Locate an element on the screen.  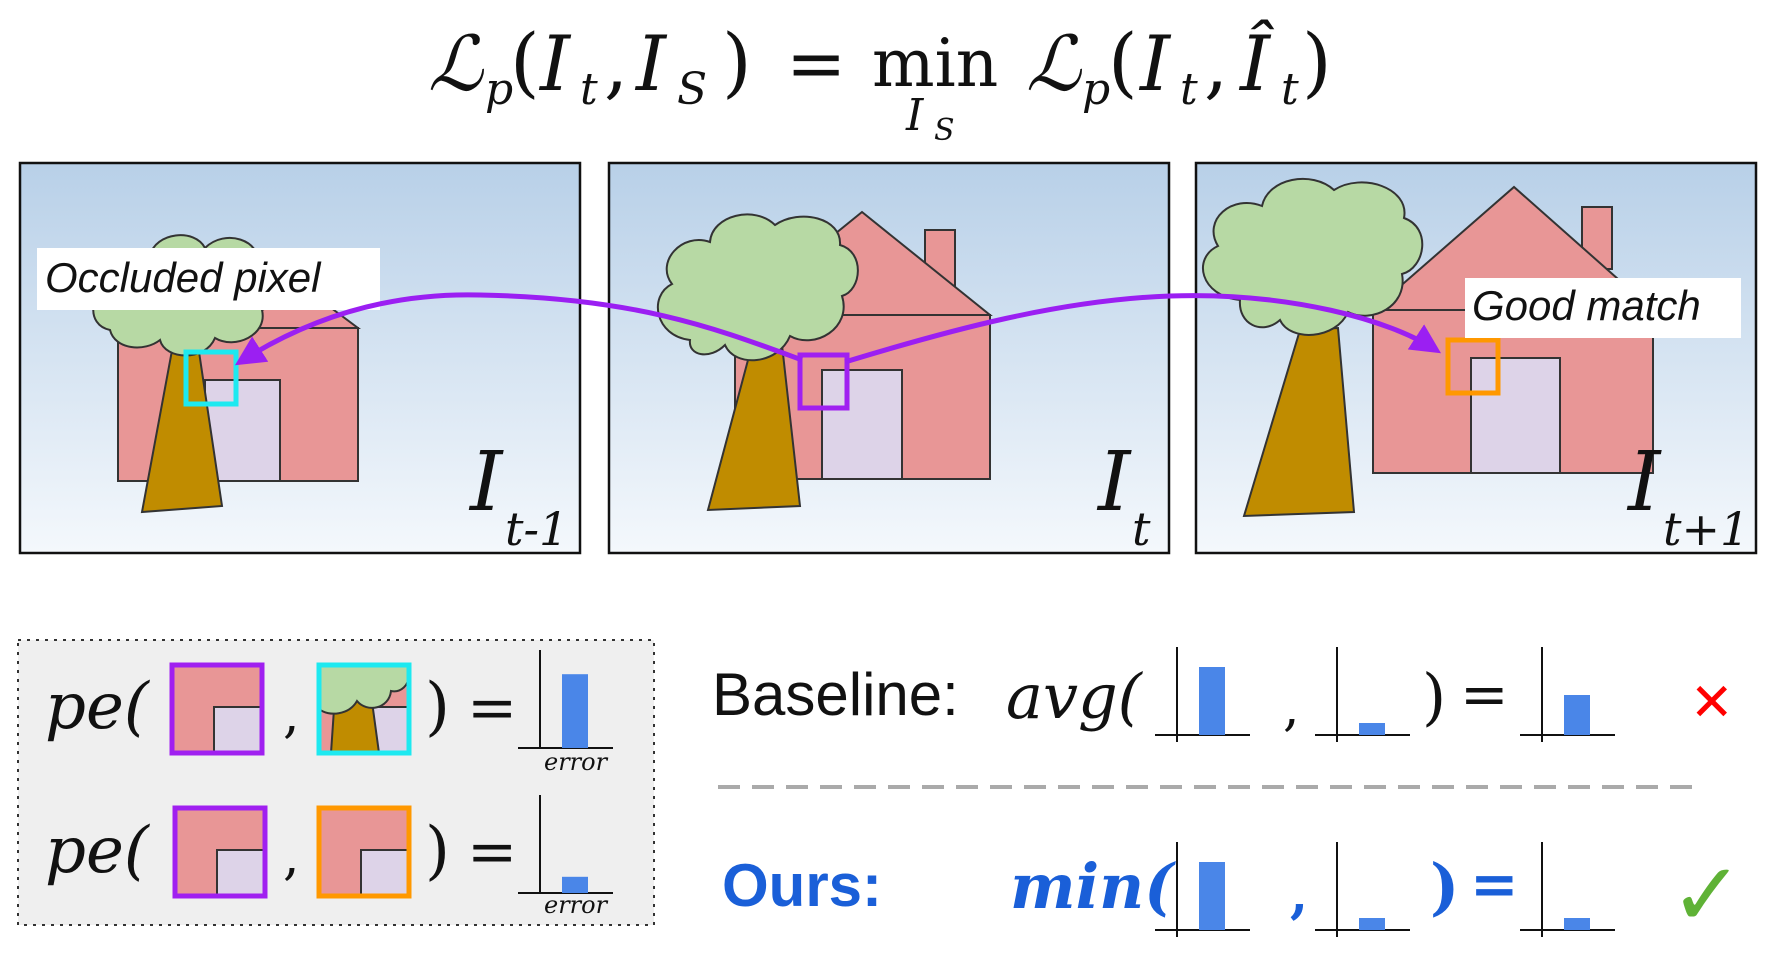
pe-open-row1: pe( is located at coordinates (98, 707).